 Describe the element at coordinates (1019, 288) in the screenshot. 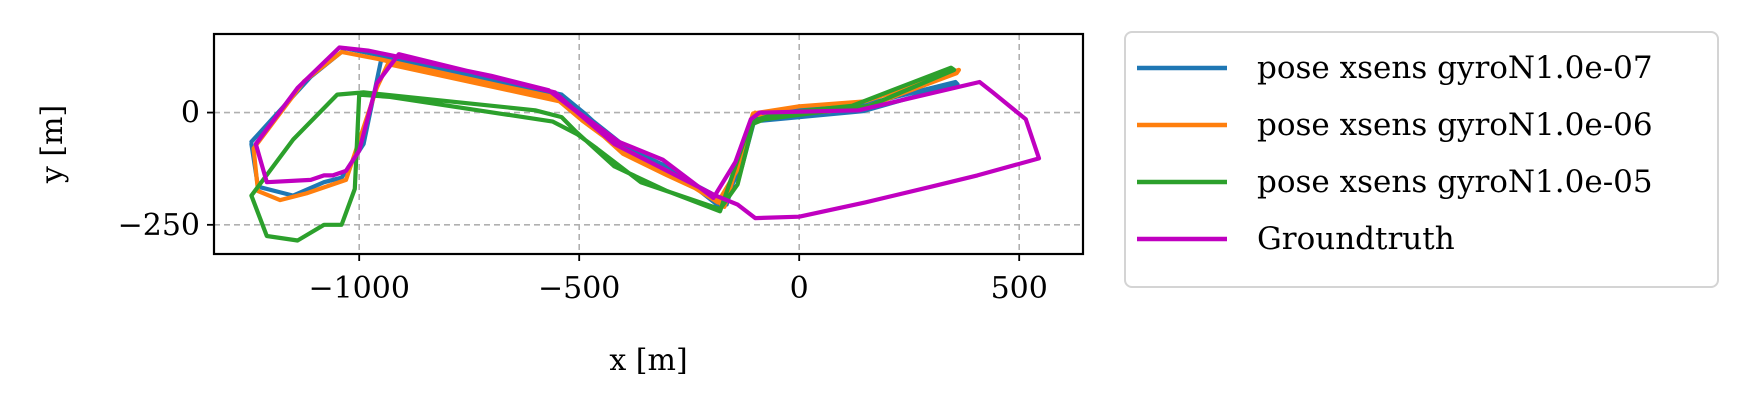

I see `x-tick-label: 500` at that location.